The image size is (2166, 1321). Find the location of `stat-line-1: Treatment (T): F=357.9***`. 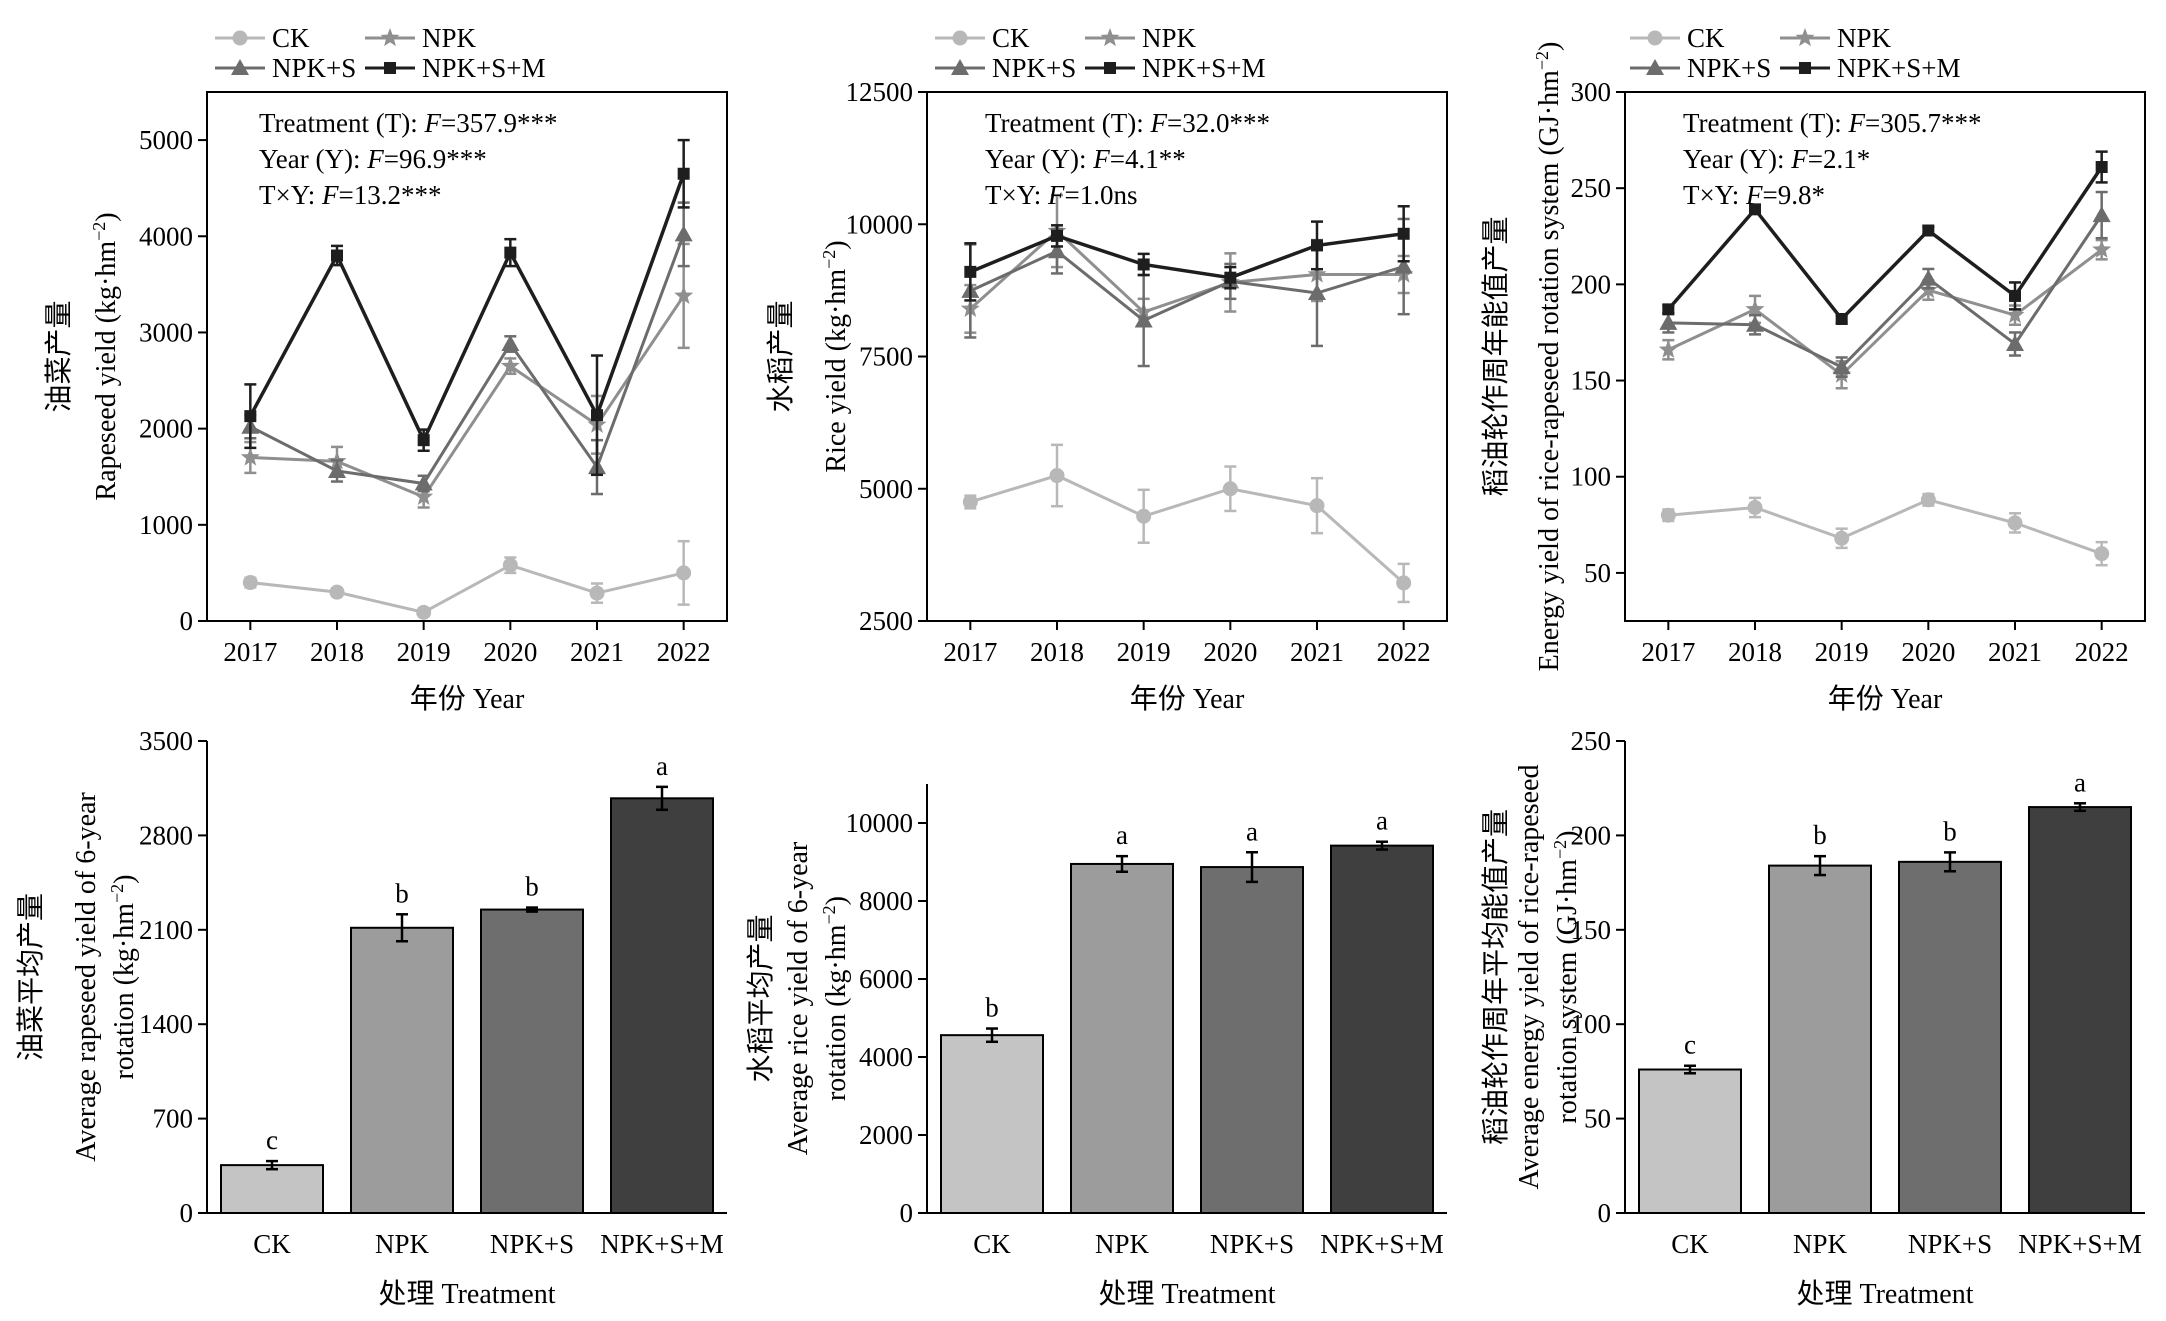

stat-line-1: Treatment (T): F=357.9*** is located at coordinates (408, 123).